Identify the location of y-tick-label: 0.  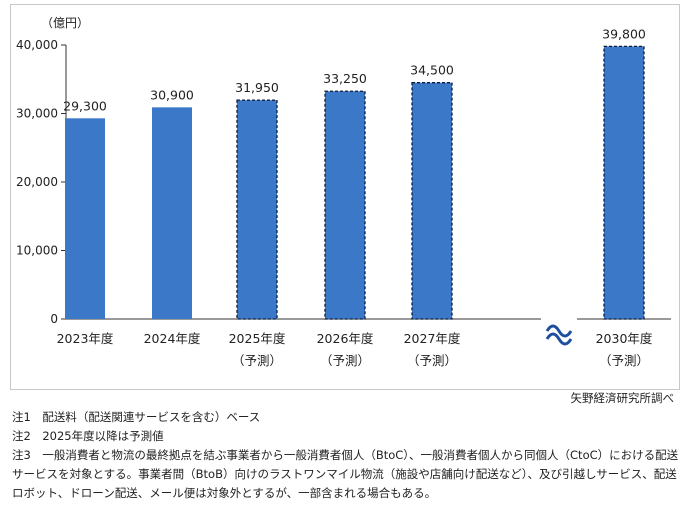
(54, 319).